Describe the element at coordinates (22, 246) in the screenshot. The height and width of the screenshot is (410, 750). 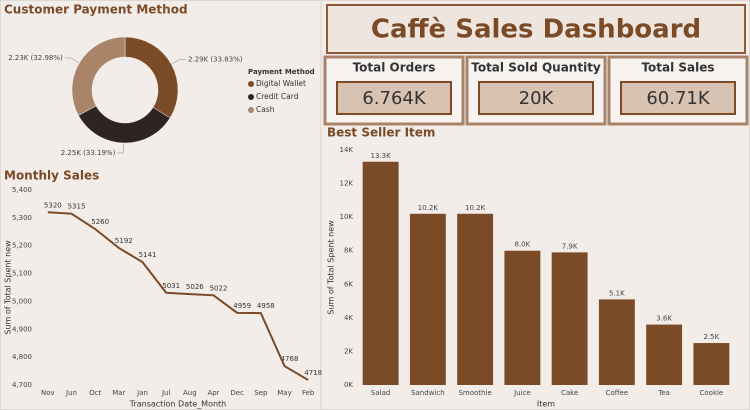
I see `y-tick-label: 5,200` at that location.